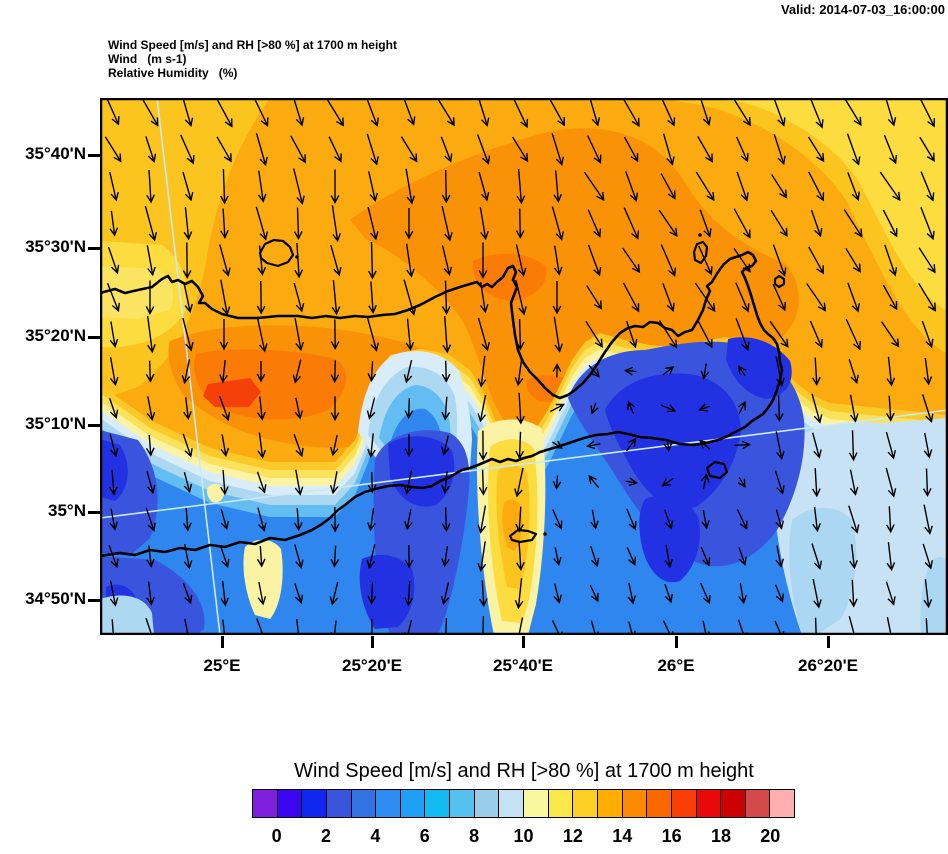  Describe the element at coordinates (232, 392) in the screenshot. I see `red-wind-maximum` at that location.